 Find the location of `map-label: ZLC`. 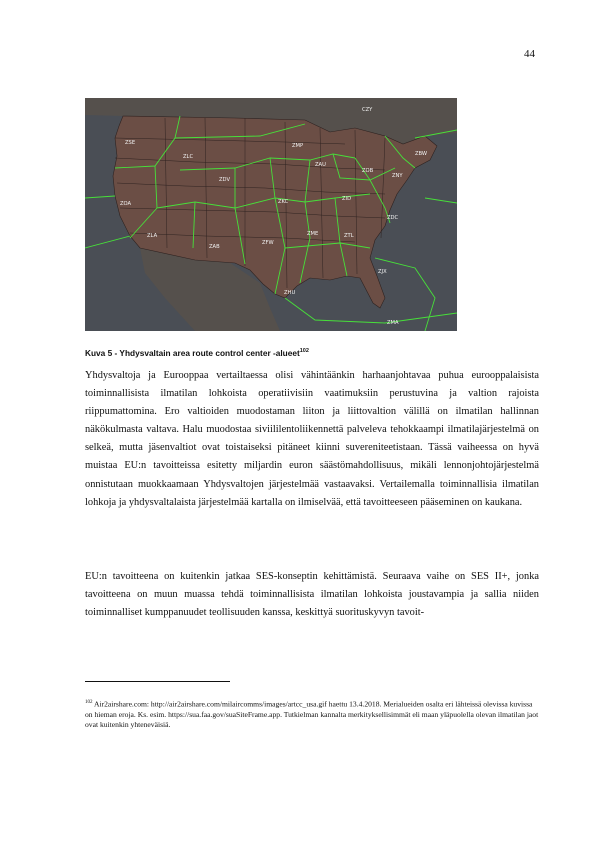

map-label: ZLC is located at coordinates (188, 157).